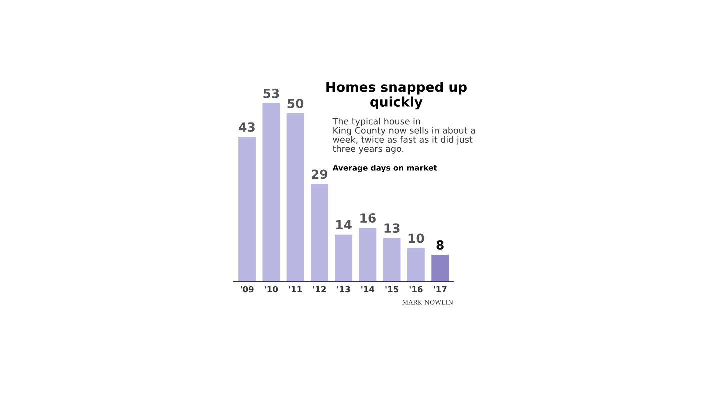 This screenshot has width=720, height=400. Describe the element at coordinates (271, 289) in the screenshot. I see `x-tick-label: '10` at that location.